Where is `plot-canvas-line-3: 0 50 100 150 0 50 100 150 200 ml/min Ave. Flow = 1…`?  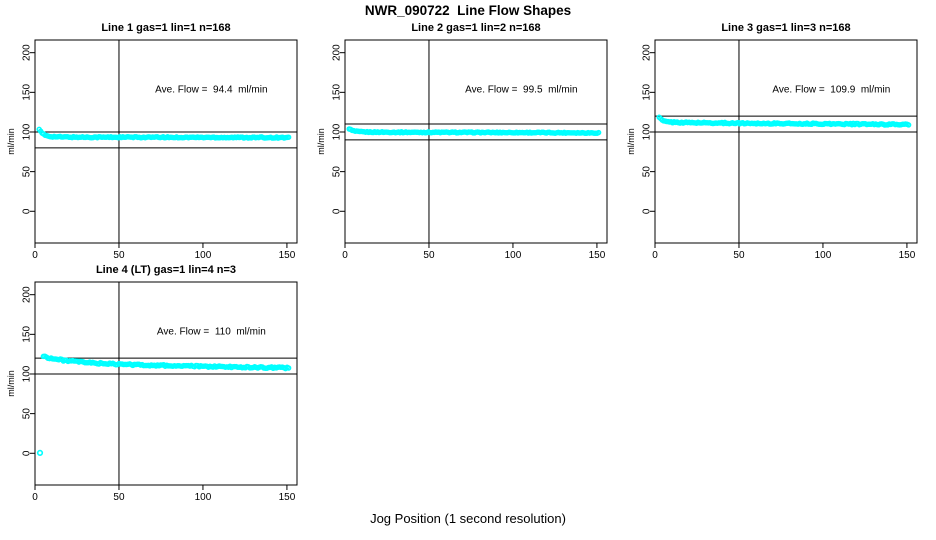 plot-canvas-line-3: 0 50 100 150 0 50 100 150 200 ml/min Ave. Flow = 1… is located at coordinates (772, 150).